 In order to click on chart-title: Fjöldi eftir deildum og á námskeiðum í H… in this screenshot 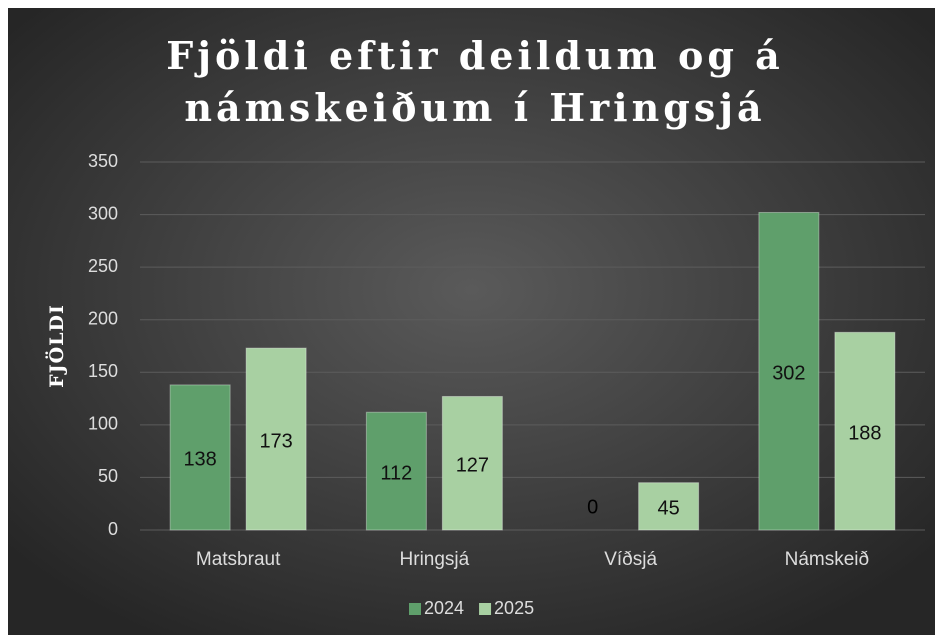, I will do `click(475, 81)`.